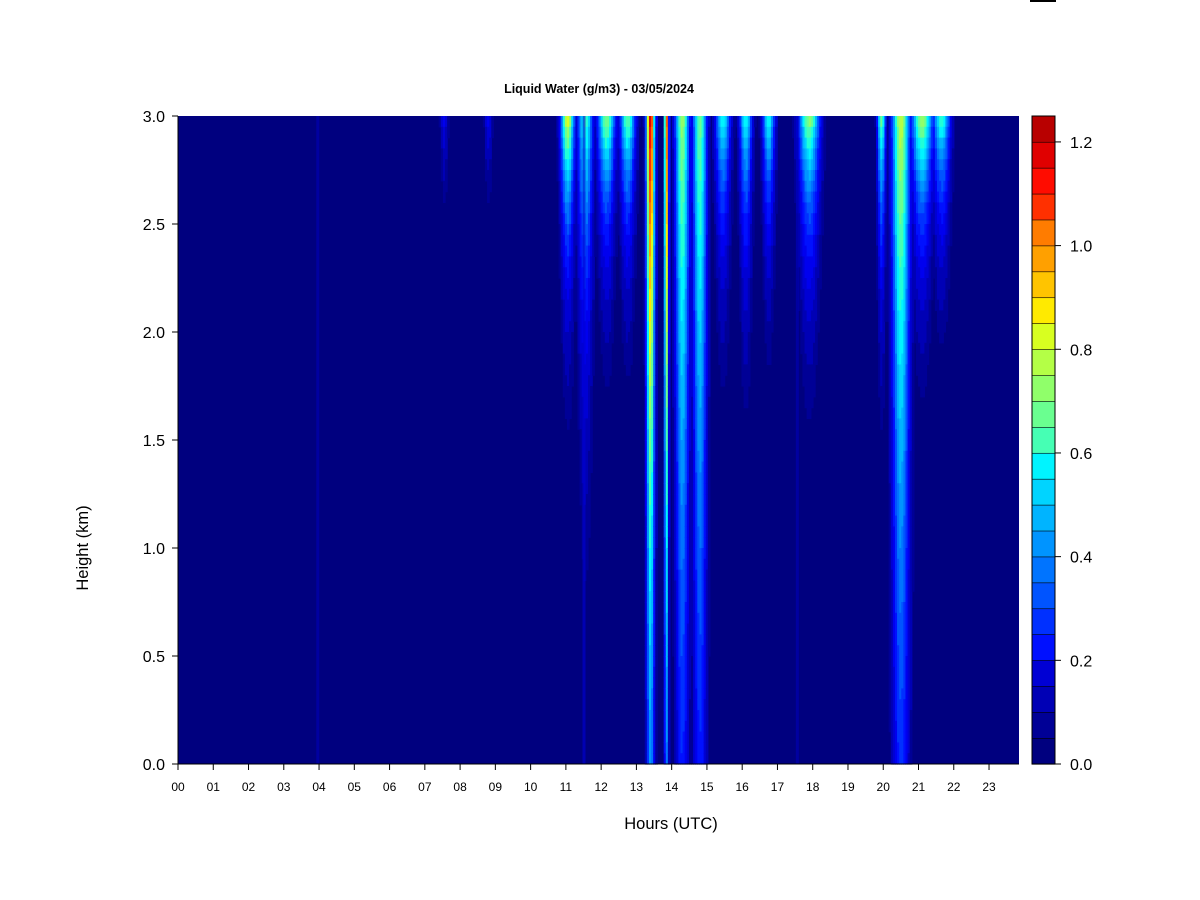 The image size is (1200, 900). What do you see at coordinates (797, 440) in the screenshot?
I see `heatmap-streak` at bounding box center [797, 440].